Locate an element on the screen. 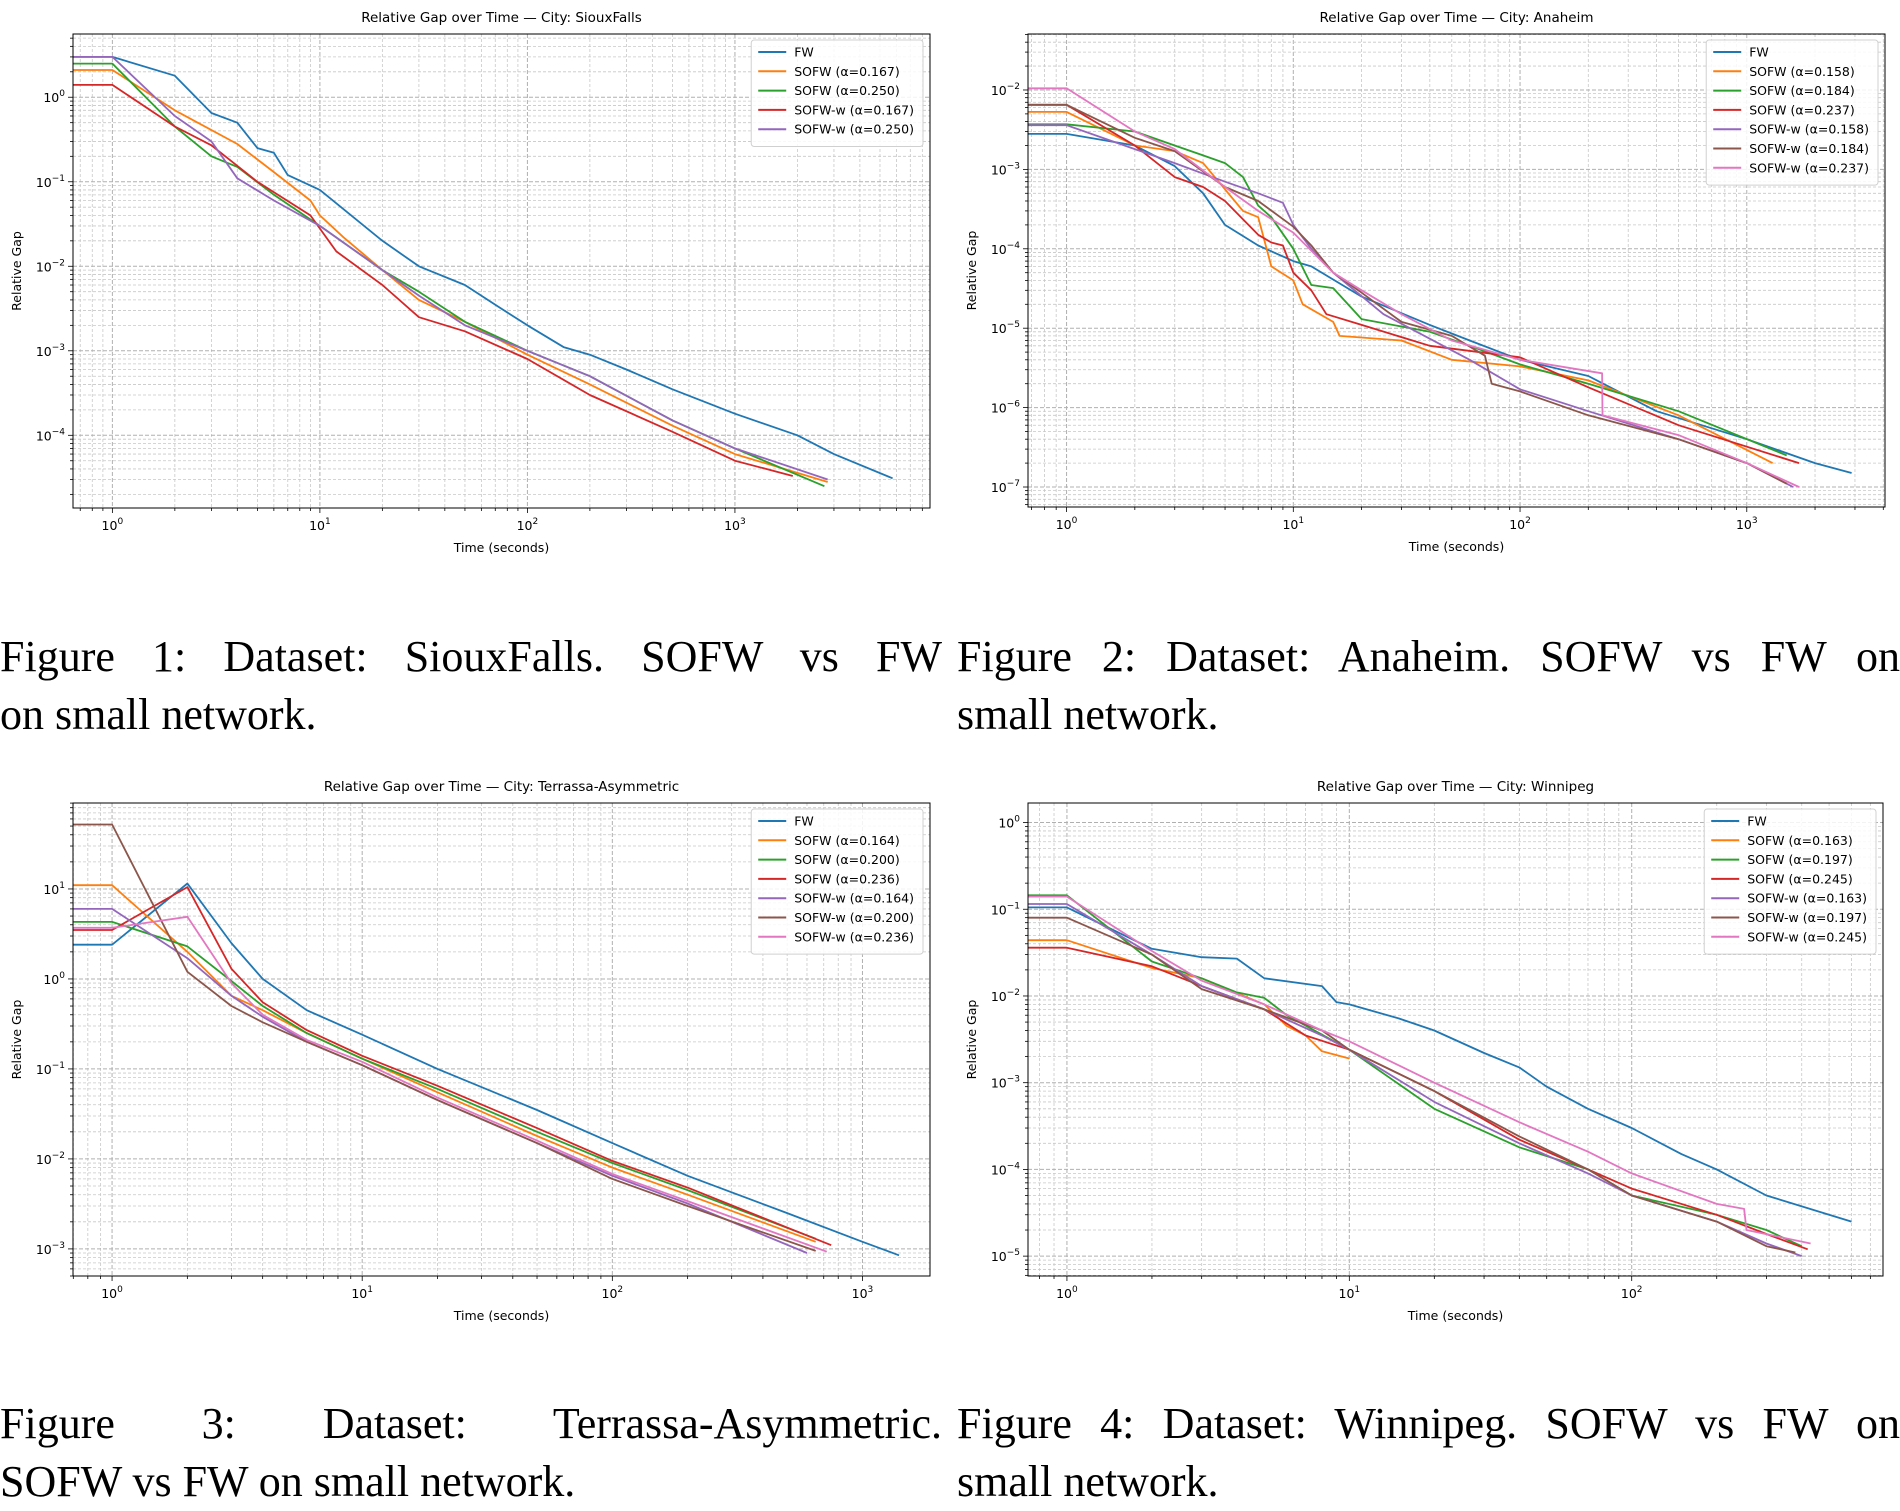  series-line-fw is located at coordinates (483, 268).